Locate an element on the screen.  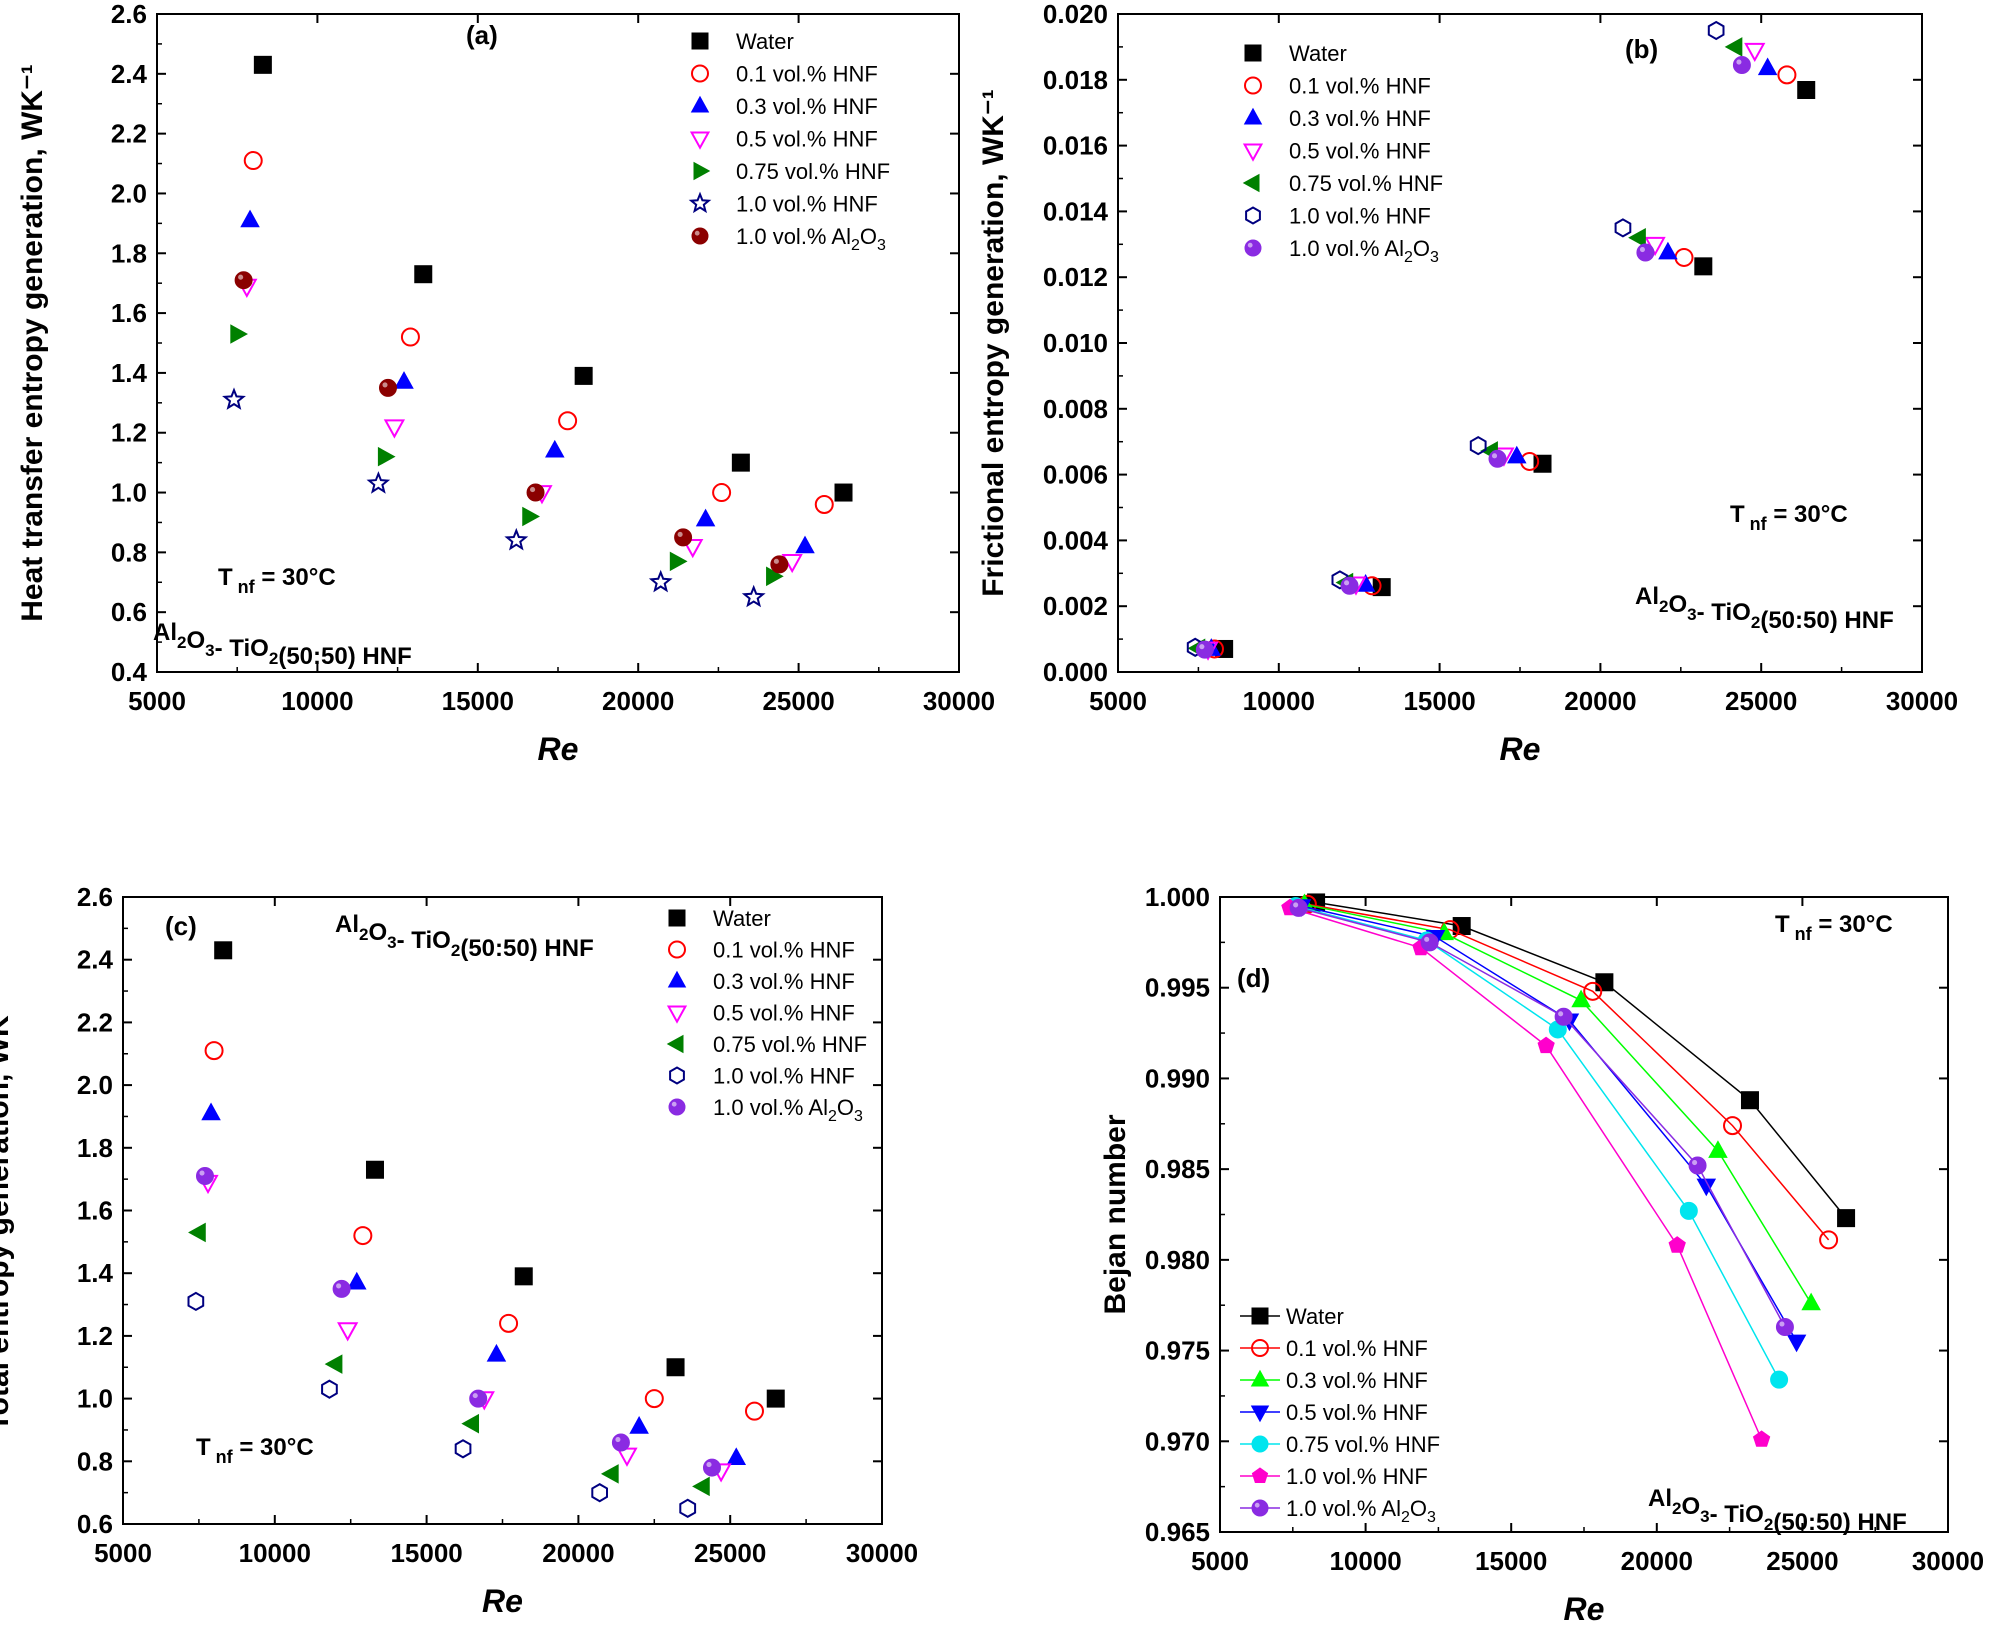
x-tick-label: 5000 is located at coordinates (1118, 701).